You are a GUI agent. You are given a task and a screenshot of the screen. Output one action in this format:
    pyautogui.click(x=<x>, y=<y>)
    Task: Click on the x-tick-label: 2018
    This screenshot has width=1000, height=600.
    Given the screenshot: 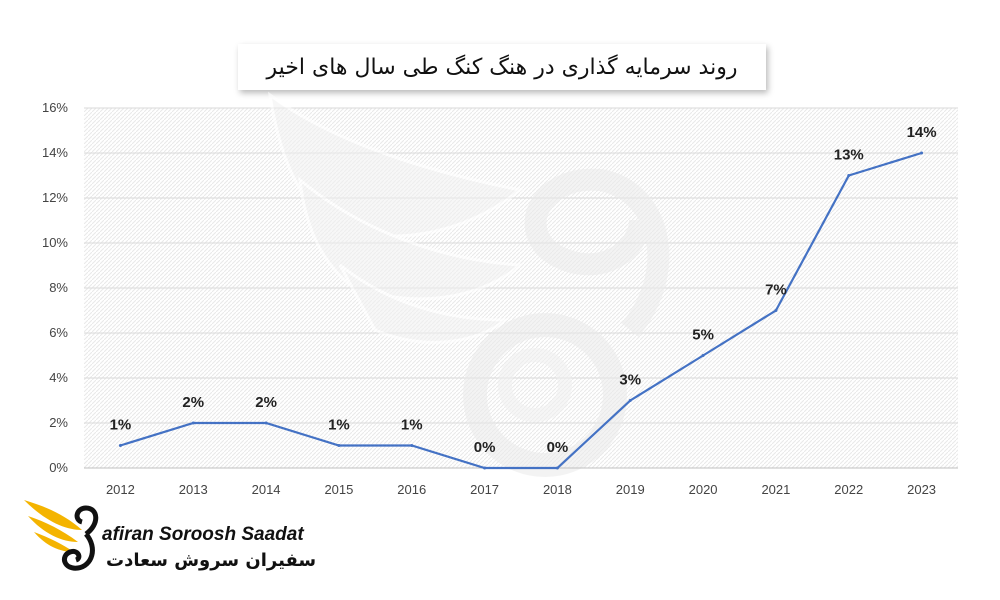 What is the action you would take?
    pyautogui.click(x=557, y=489)
    